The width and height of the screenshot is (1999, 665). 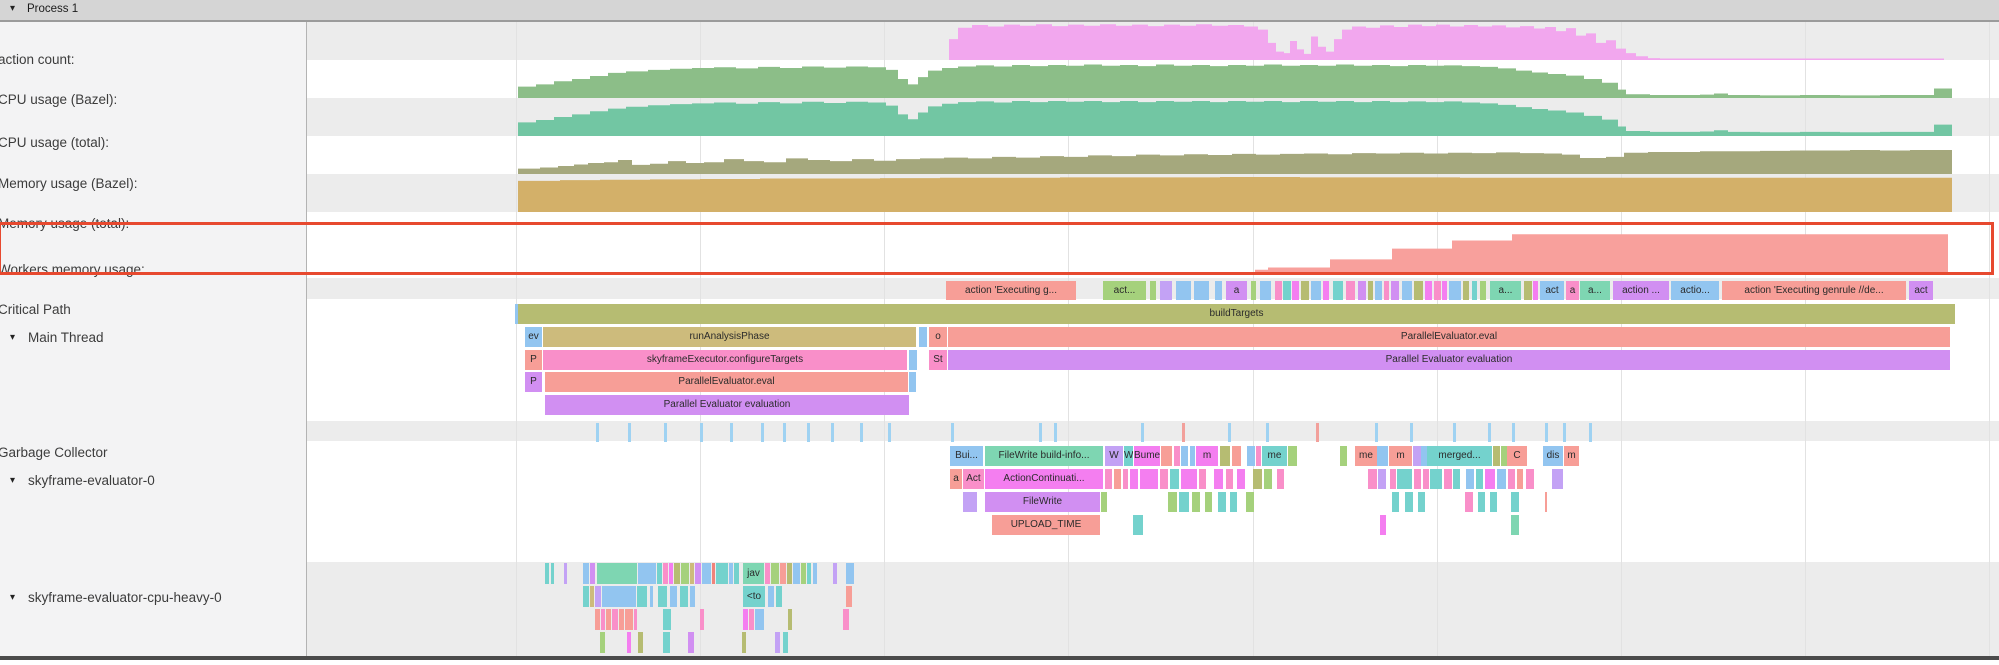 What do you see at coordinates (533, 382) in the screenshot?
I see `main-thread-span-p: P` at bounding box center [533, 382].